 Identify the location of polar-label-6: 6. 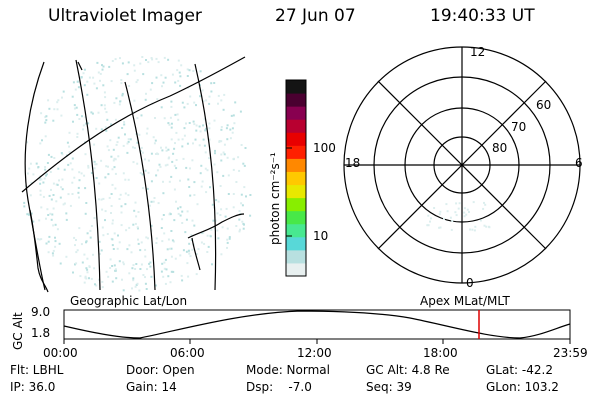
(579, 163).